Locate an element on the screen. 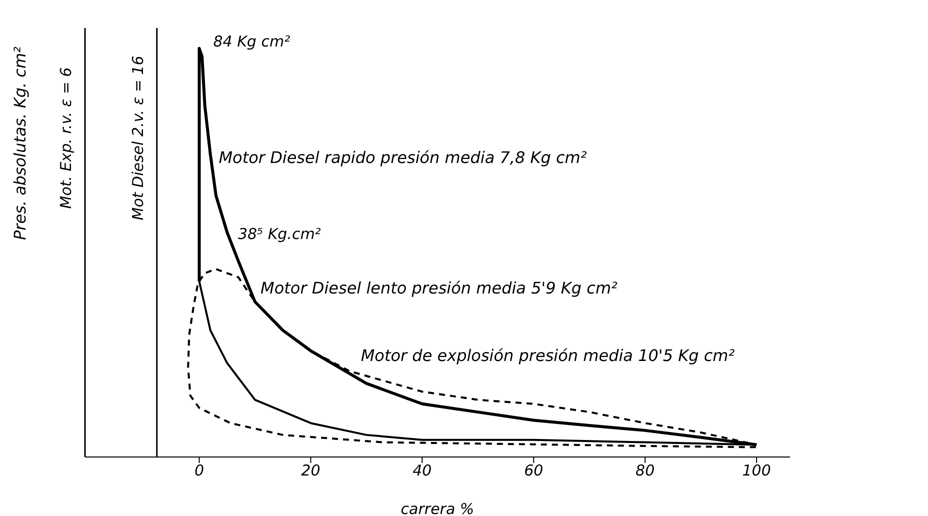 The width and height of the screenshot is (928, 516). y-axis-title: Pres. absolutas. Kg. cm² is located at coordinates (20, 143).